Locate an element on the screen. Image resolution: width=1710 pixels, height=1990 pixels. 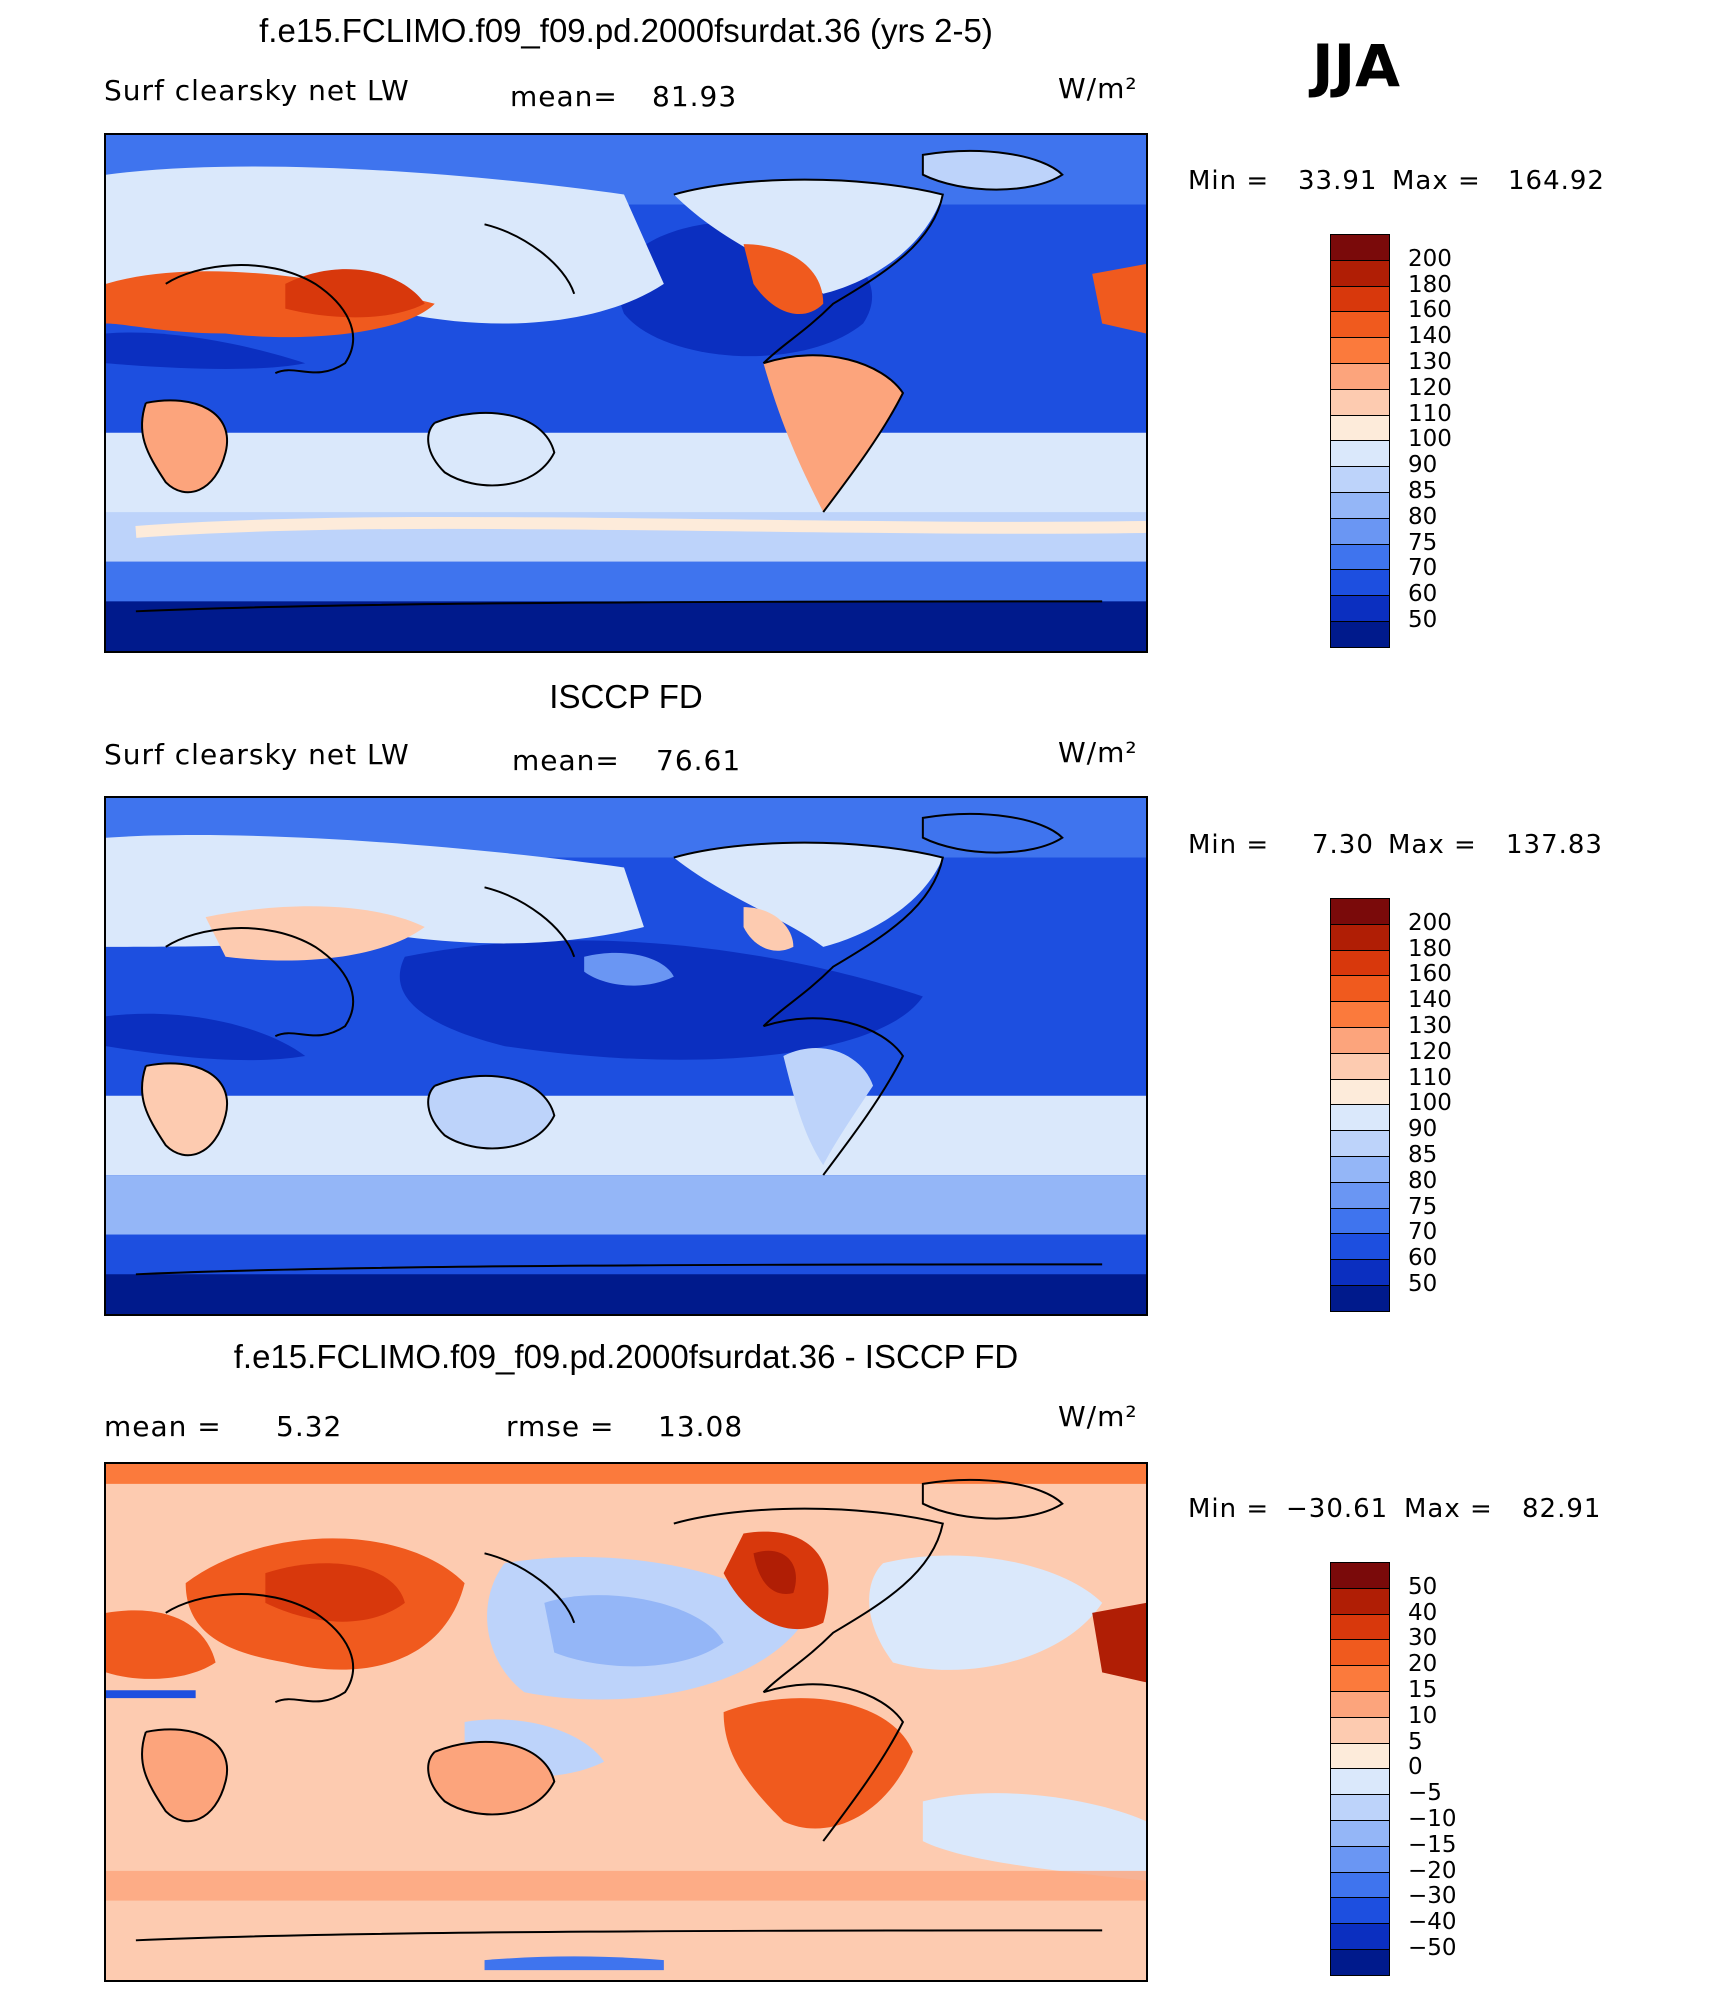
panel-2-variable-label: Surf clearsky net LW is located at coordinates (257, 754).